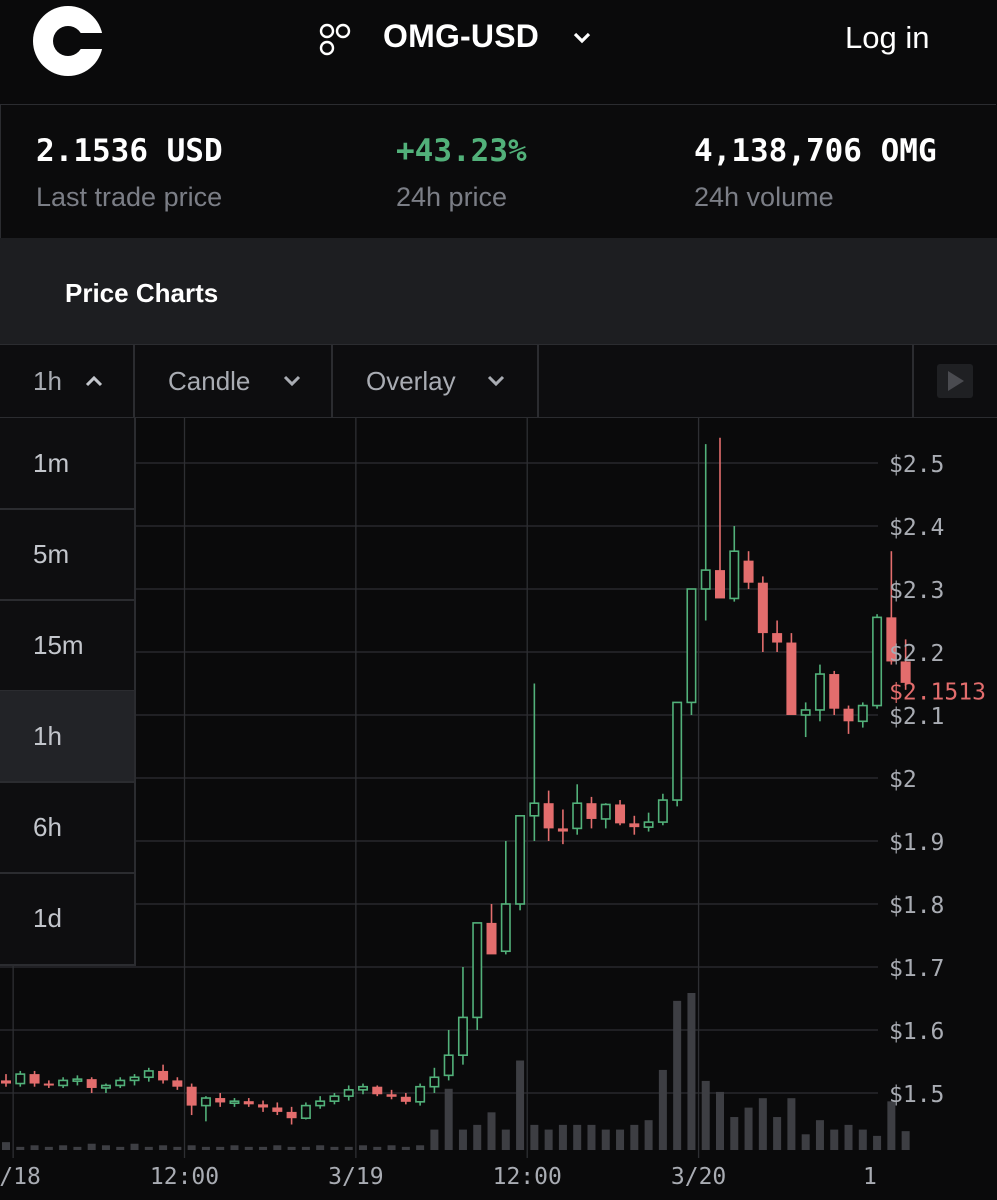 This screenshot has width=997, height=1200. What do you see at coordinates (452, 197) in the screenshot?
I see `price-change-label: 24h price` at bounding box center [452, 197].